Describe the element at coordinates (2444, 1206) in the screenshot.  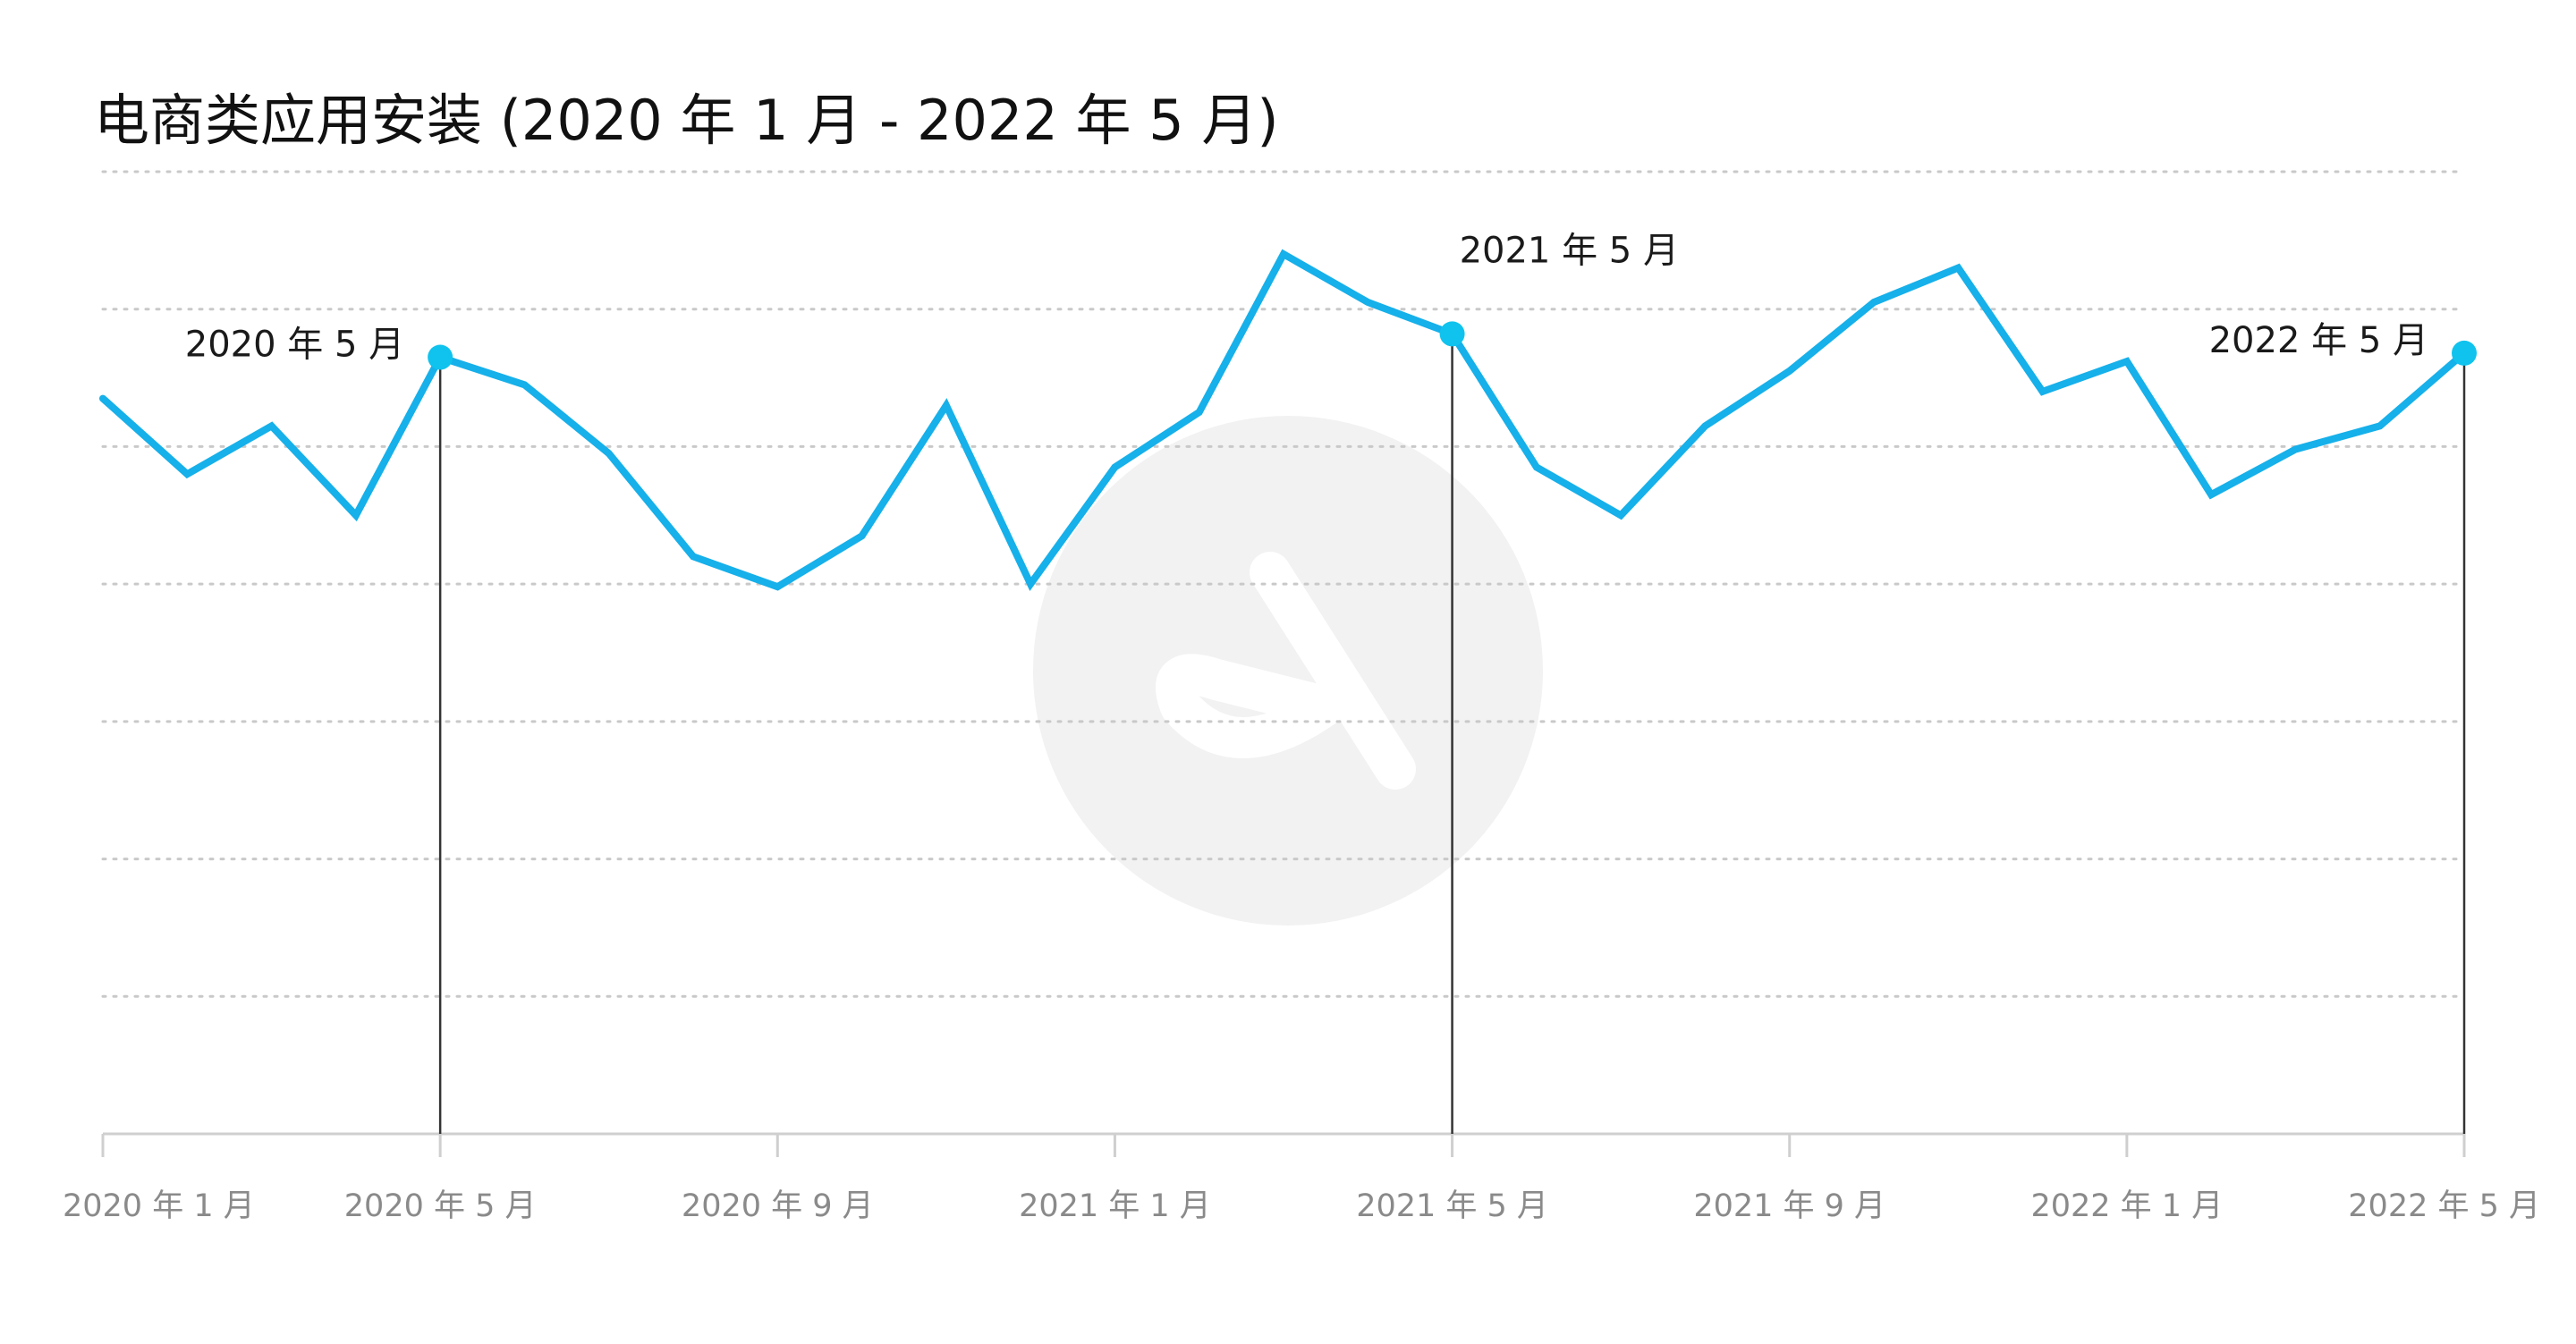
I see `x-tick-label: 2022 年 5 月` at that location.